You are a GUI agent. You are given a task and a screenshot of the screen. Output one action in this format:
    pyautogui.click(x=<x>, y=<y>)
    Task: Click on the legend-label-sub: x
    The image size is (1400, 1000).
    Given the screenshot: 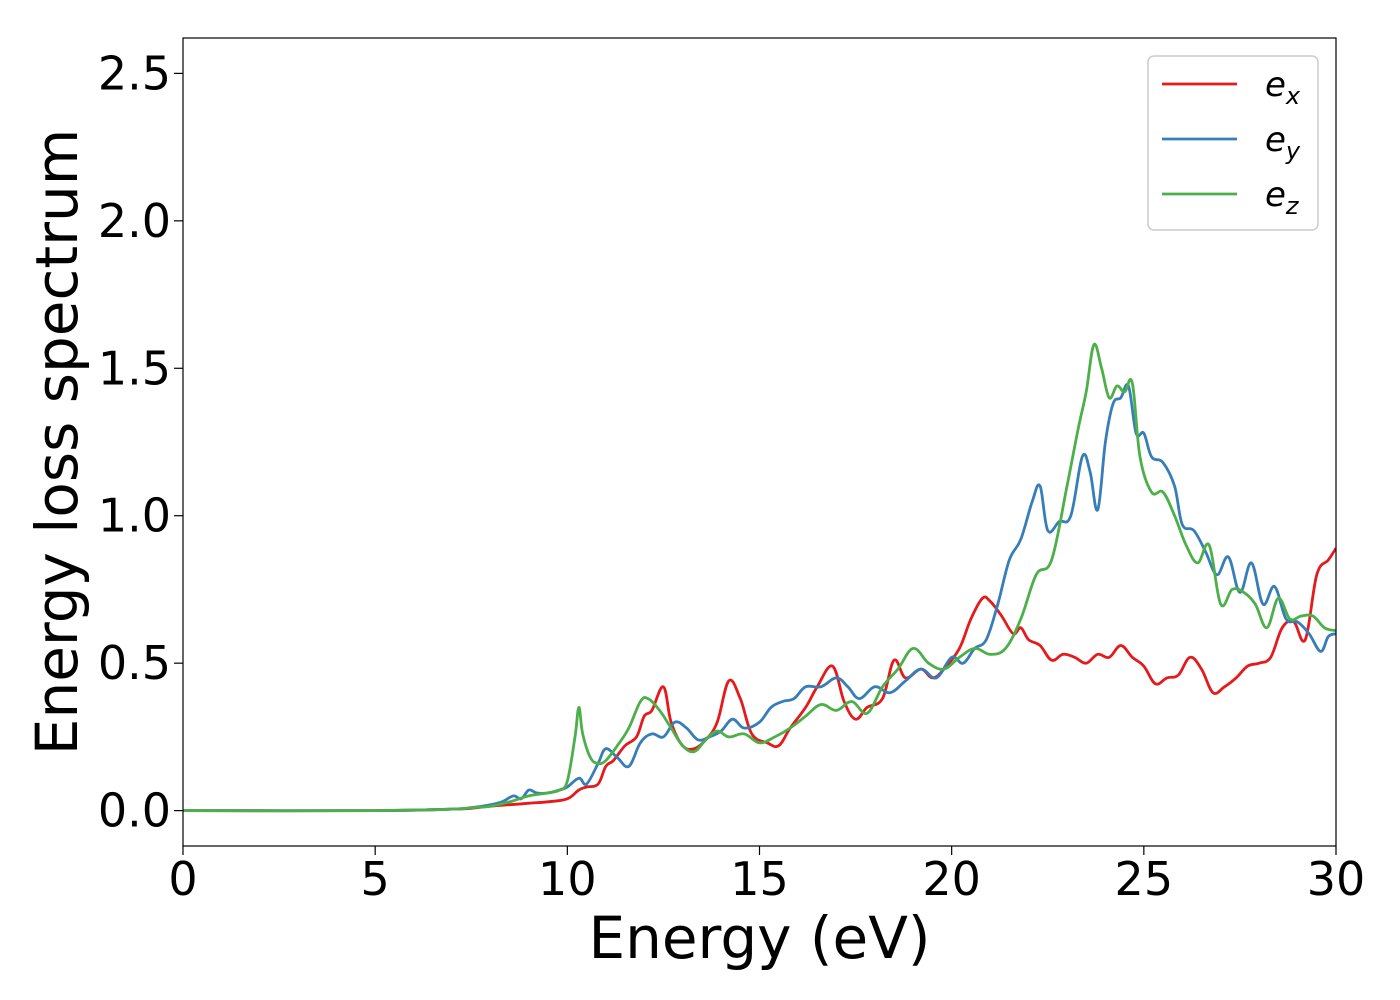 What is the action you would take?
    pyautogui.click(x=1293, y=96)
    